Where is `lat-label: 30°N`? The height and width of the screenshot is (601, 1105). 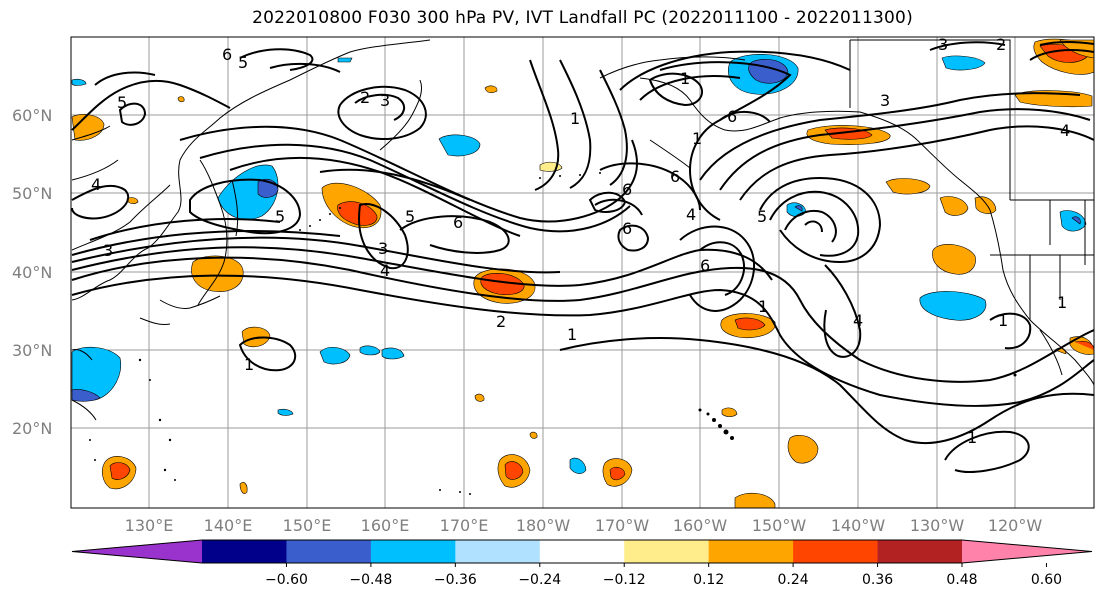 lat-label: 30°N is located at coordinates (32, 350).